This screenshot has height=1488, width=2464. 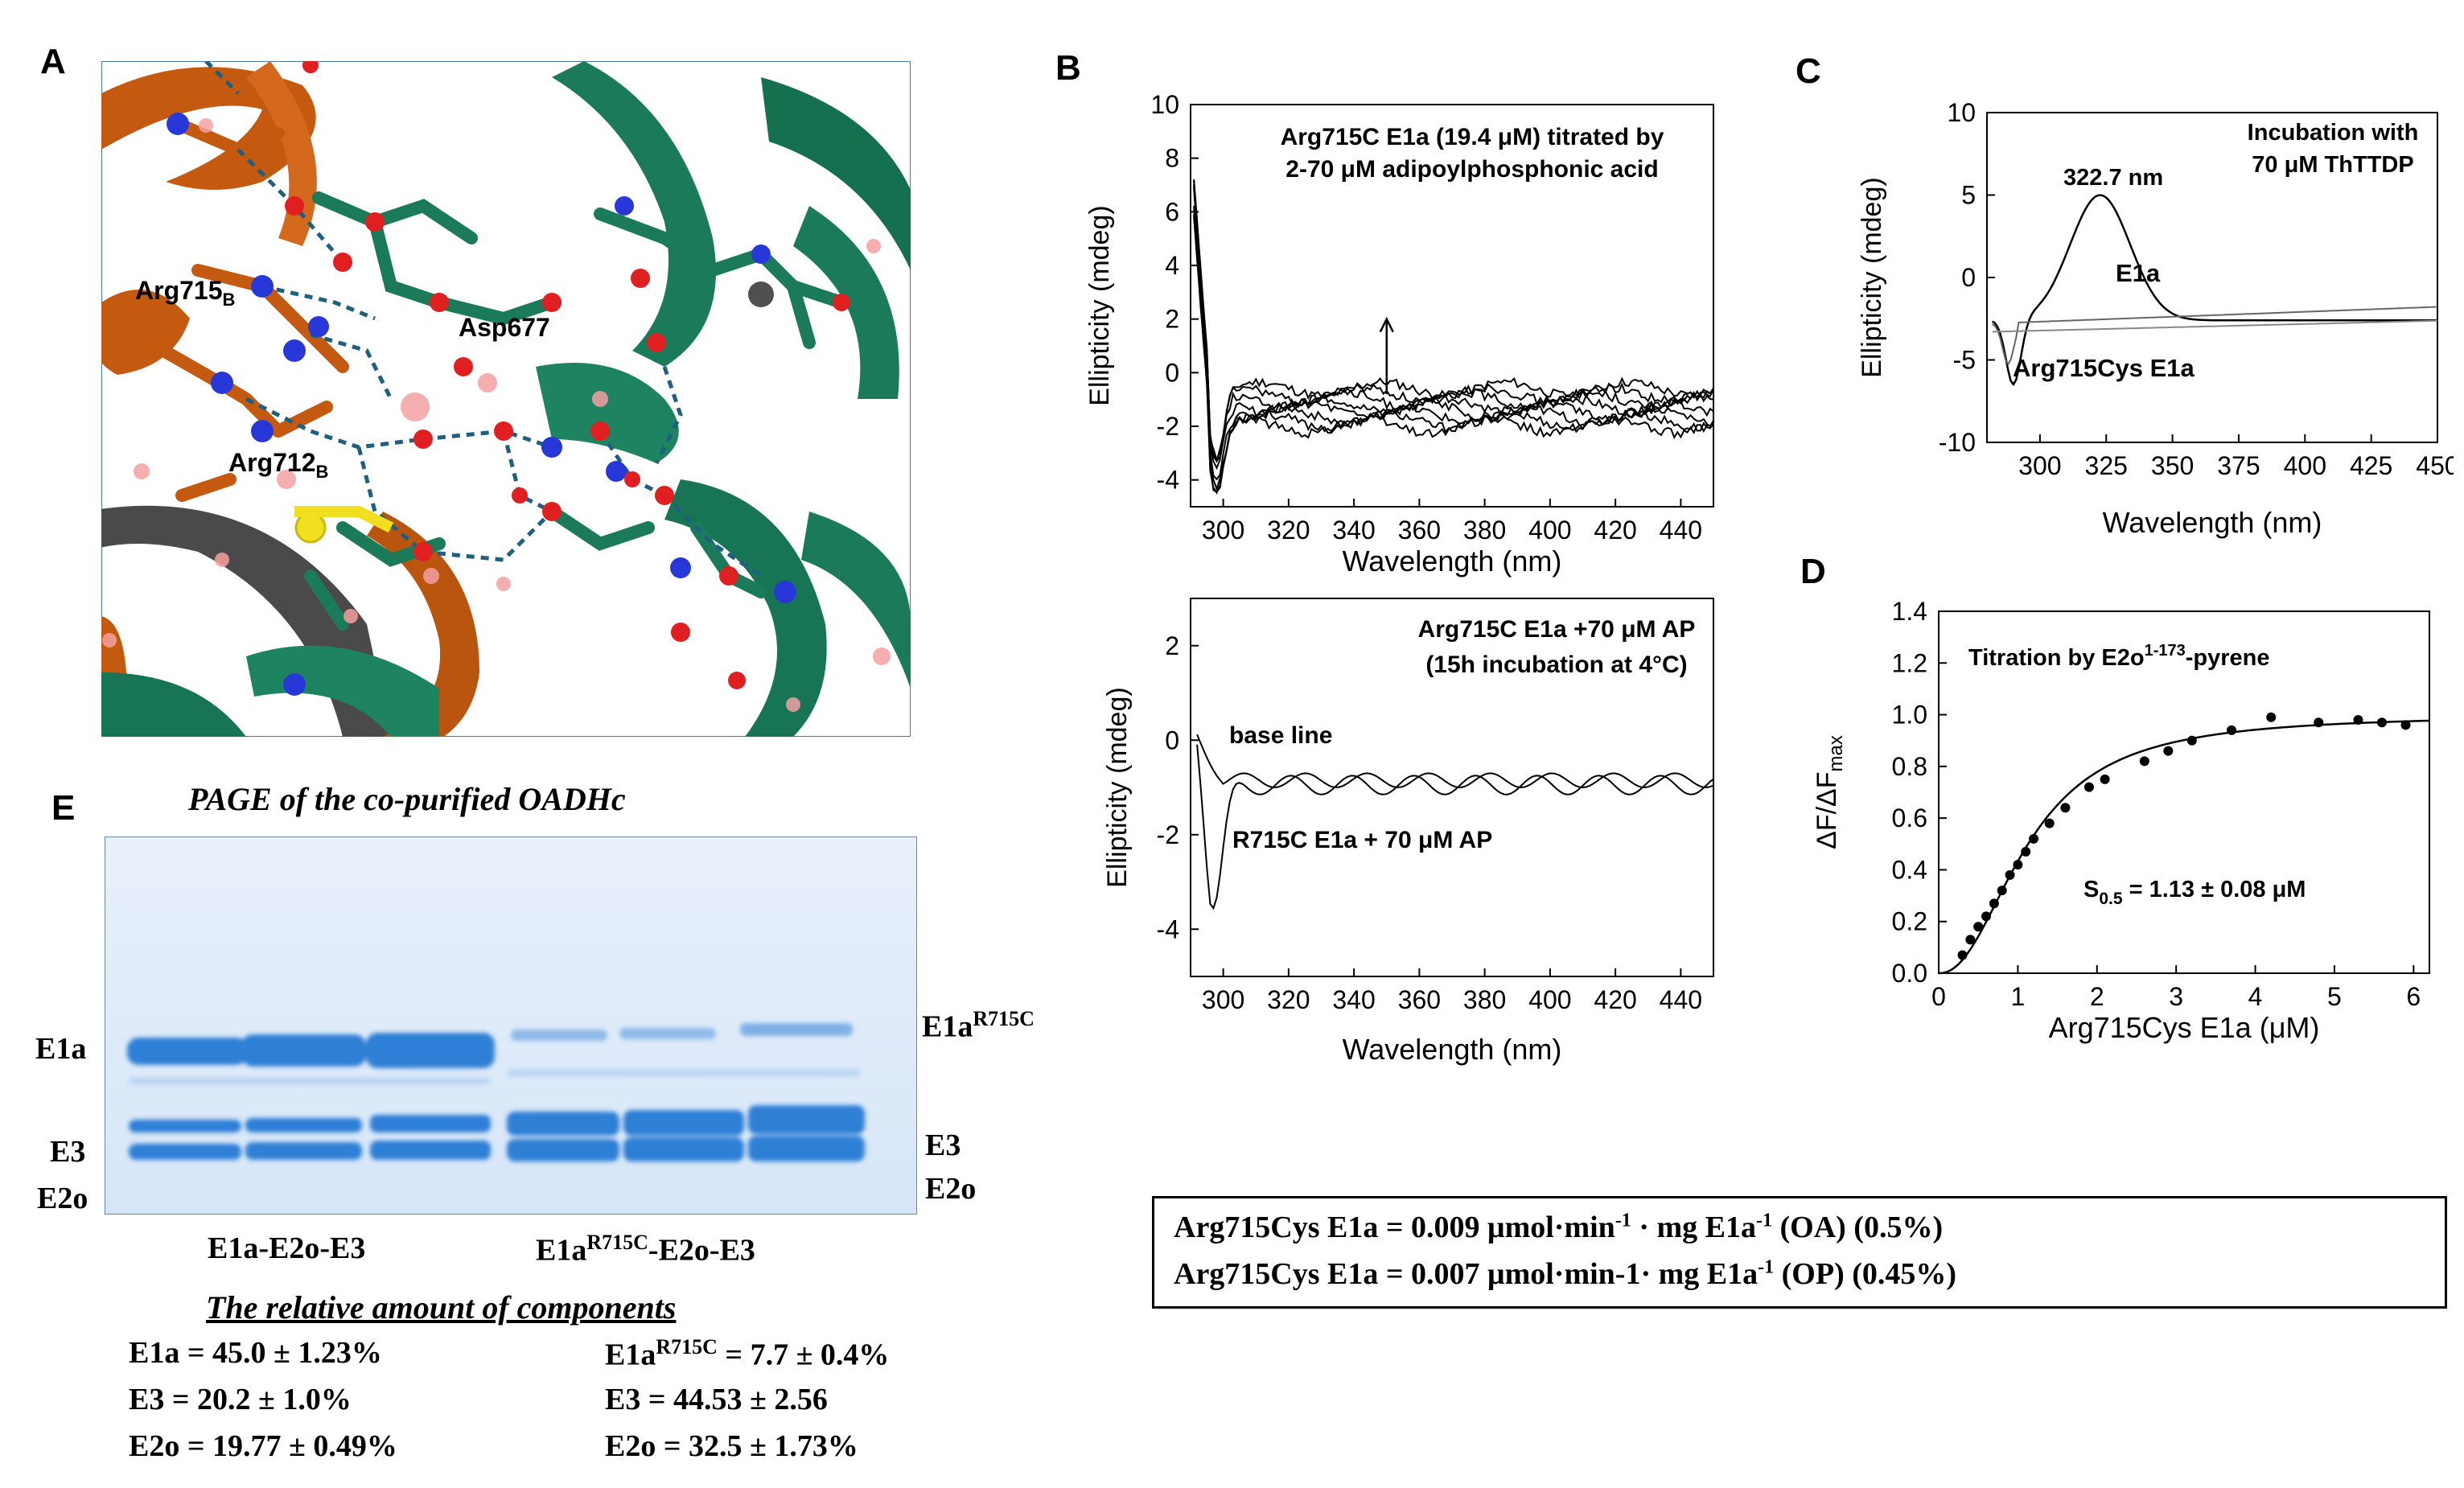 What do you see at coordinates (2138, 273) in the screenshot?
I see `series-label-e1a: E1a` at bounding box center [2138, 273].